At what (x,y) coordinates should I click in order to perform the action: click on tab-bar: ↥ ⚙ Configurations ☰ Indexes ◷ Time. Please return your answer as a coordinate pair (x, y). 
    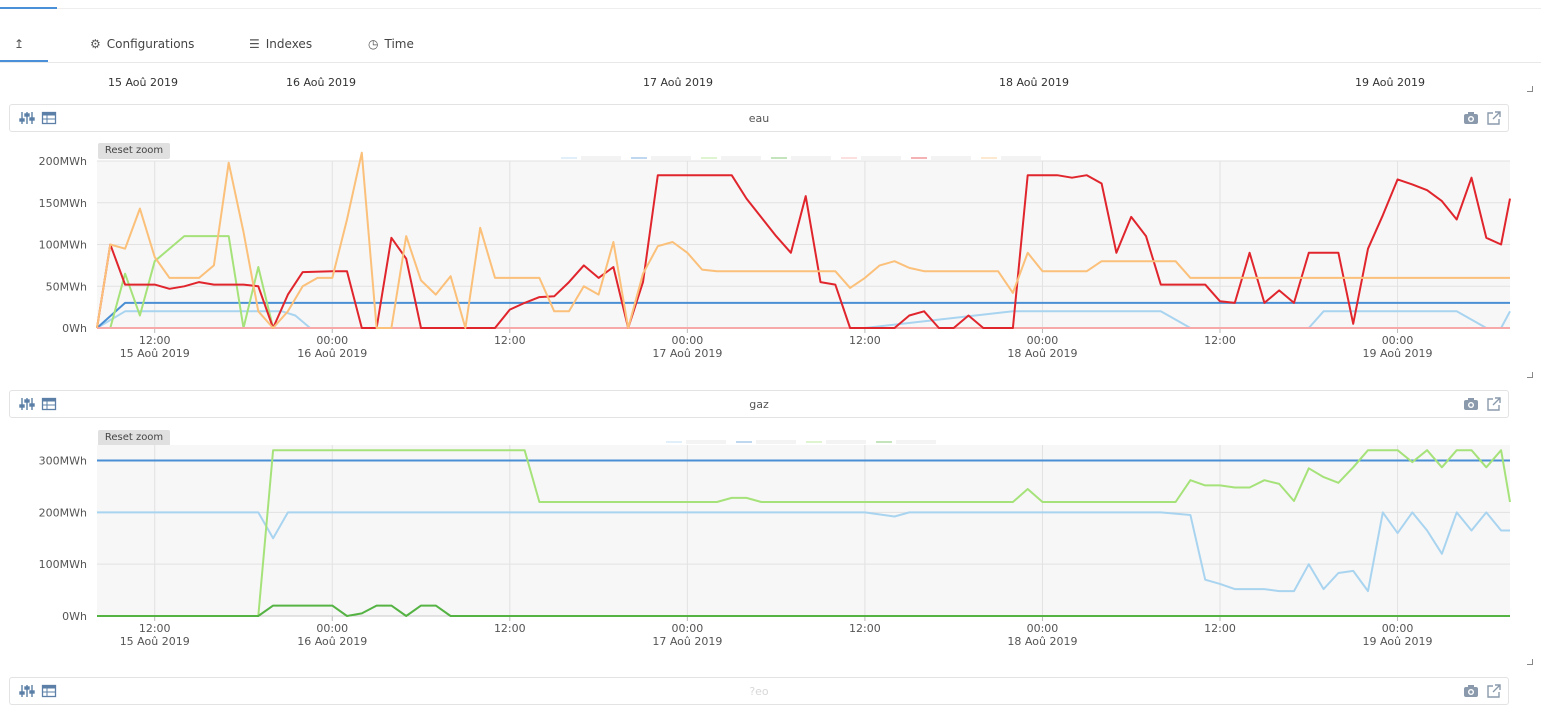
    Looking at the image, I should click on (770, 47).